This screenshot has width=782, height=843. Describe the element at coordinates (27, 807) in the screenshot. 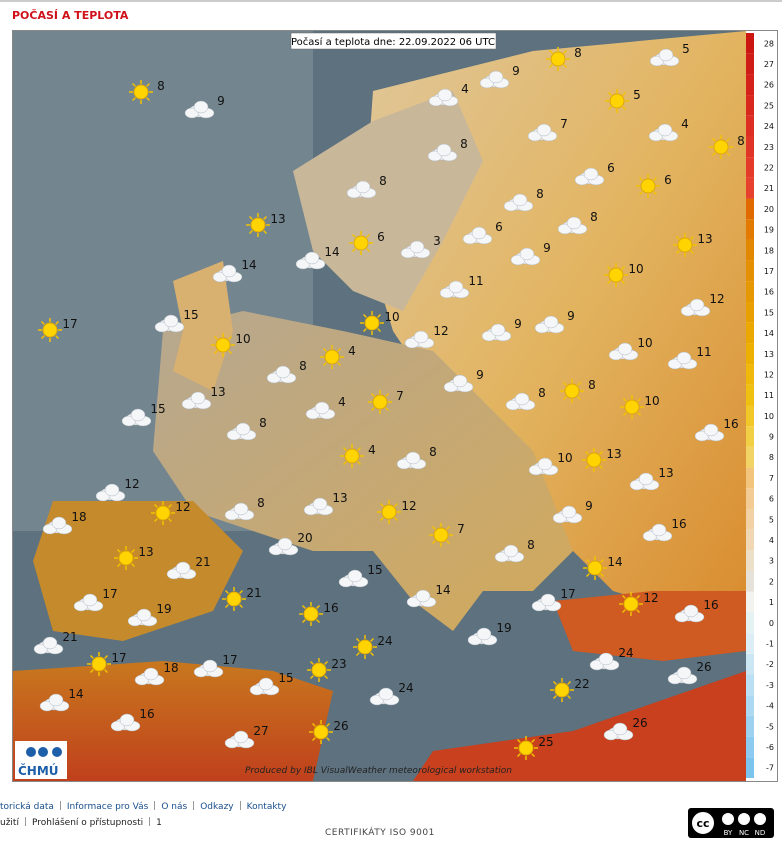

I see `footer-link: torická data` at that location.